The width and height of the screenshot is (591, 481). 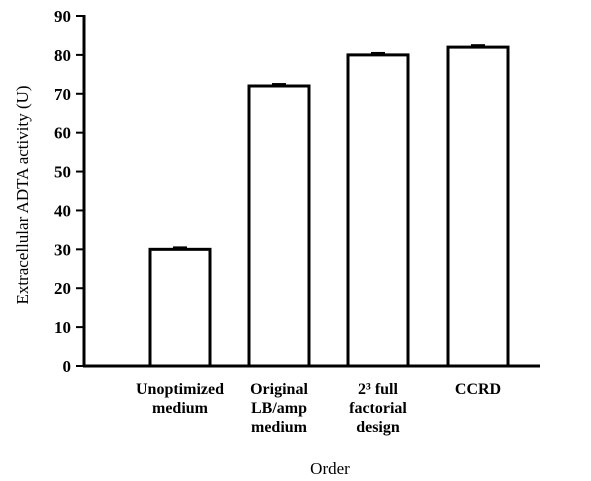 I want to click on y-tick-label: 70, so click(x=62, y=94).